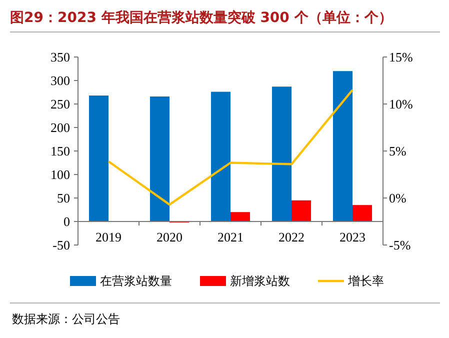 Image resolution: width=449 pixels, height=338 pixels. What do you see at coordinates (260, 281) in the screenshot?
I see `legend-label: 新增浆站数` at bounding box center [260, 281].